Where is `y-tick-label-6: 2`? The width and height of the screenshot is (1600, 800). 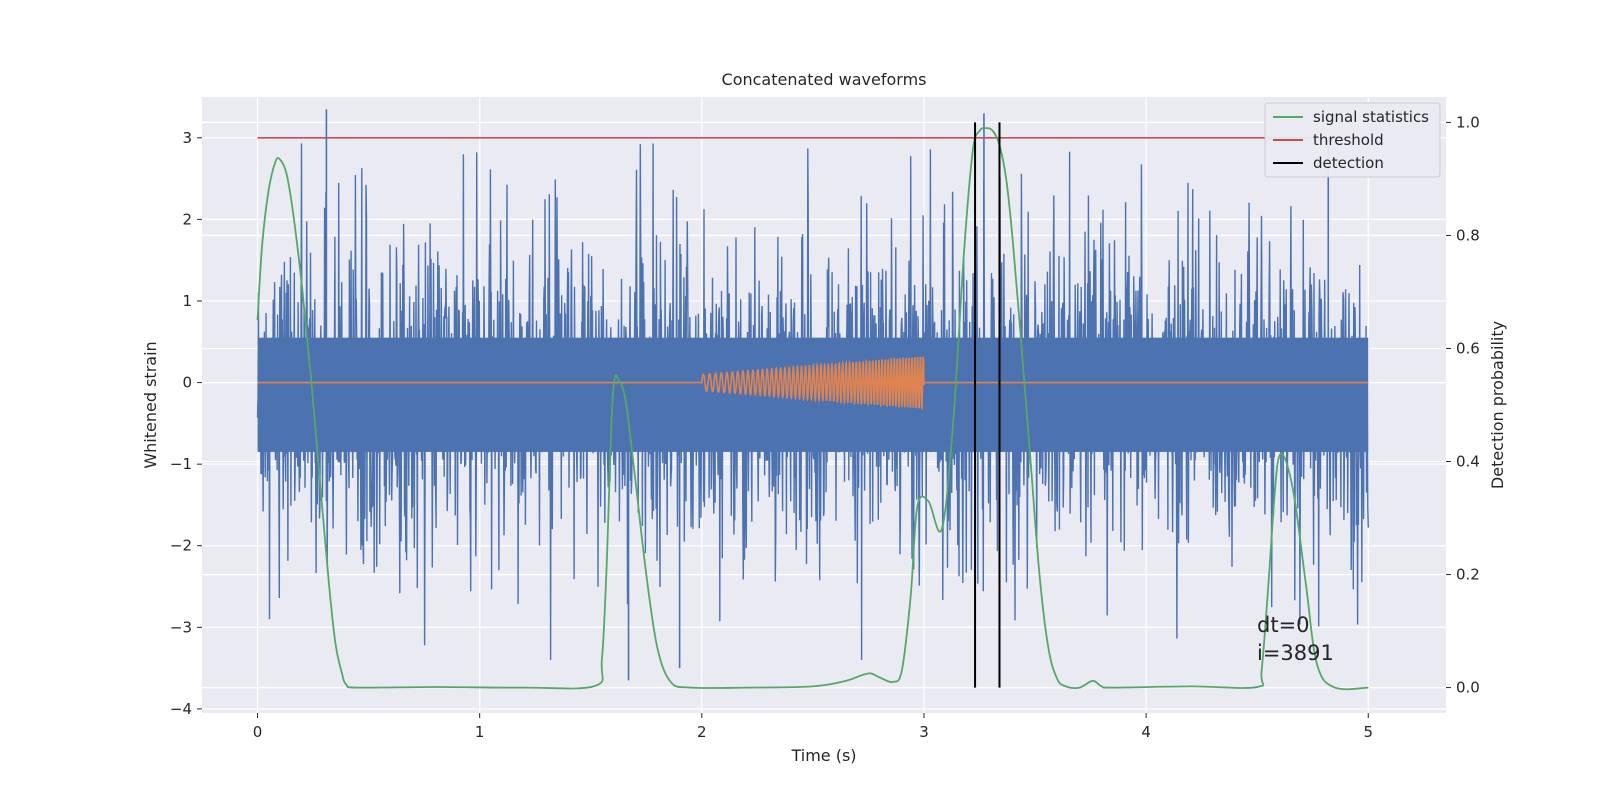 y-tick-label-6: 2 is located at coordinates (187, 219).